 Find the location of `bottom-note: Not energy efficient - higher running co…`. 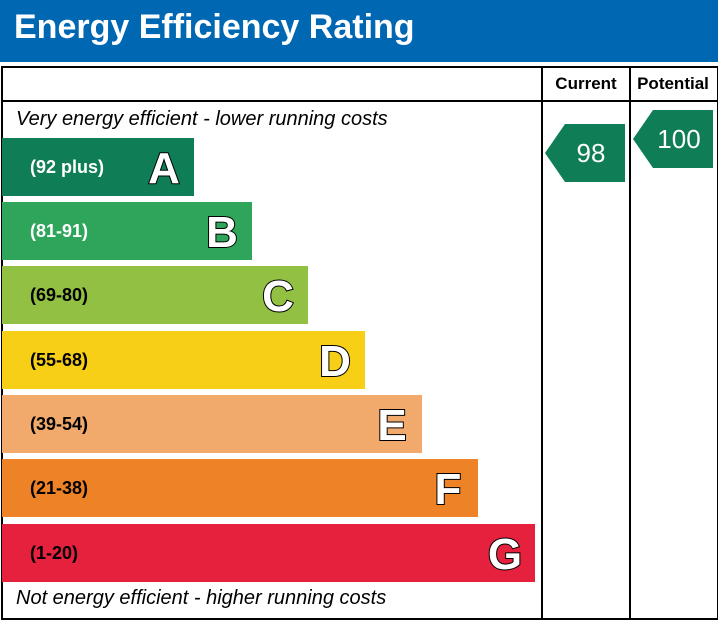

bottom-note: Not energy efficient - higher running co… is located at coordinates (201, 598).